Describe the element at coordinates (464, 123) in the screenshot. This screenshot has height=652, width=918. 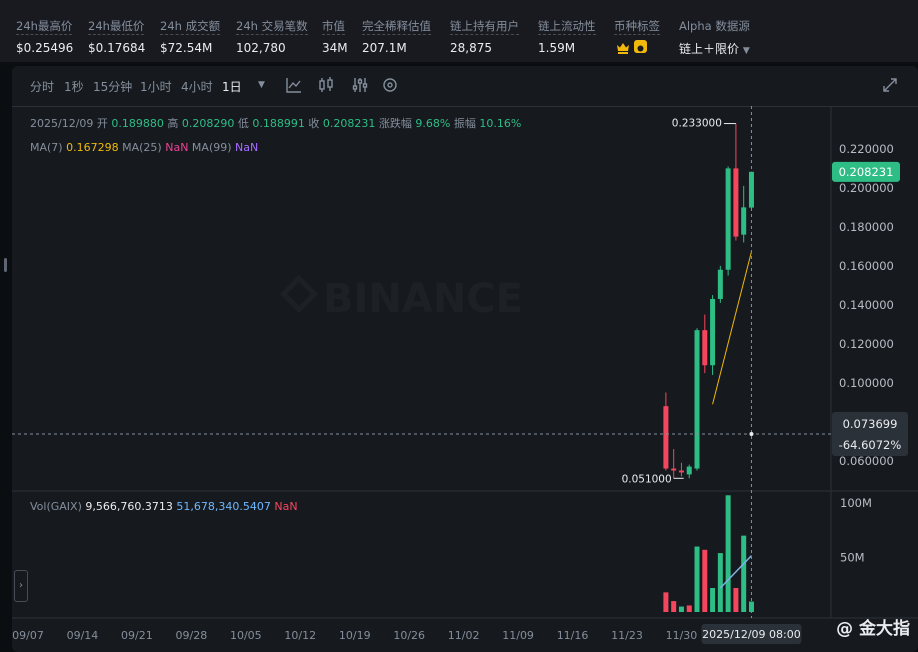
I see `amplitude-label: 振幅` at that location.